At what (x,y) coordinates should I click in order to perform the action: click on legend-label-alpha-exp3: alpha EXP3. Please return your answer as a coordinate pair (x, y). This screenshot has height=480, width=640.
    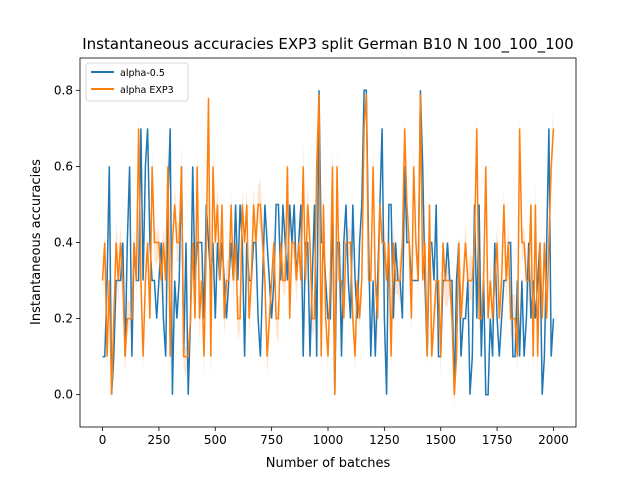
    Looking at the image, I should click on (147, 90).